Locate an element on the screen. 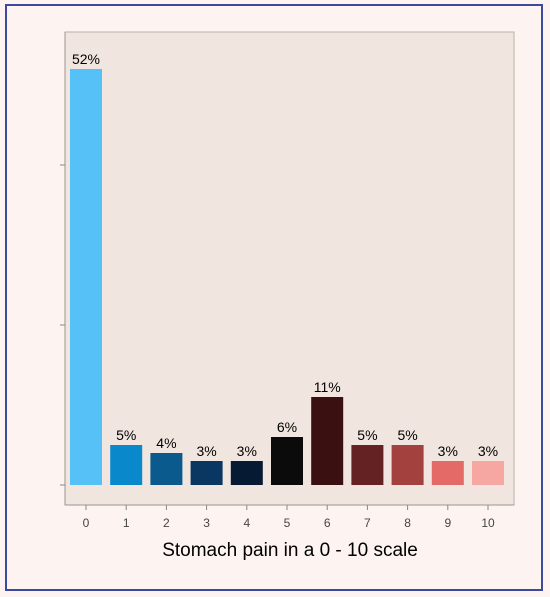 The width and height of the screenshot is (550, 597). data-label-9: 3% is located at coordinates (448, 451).